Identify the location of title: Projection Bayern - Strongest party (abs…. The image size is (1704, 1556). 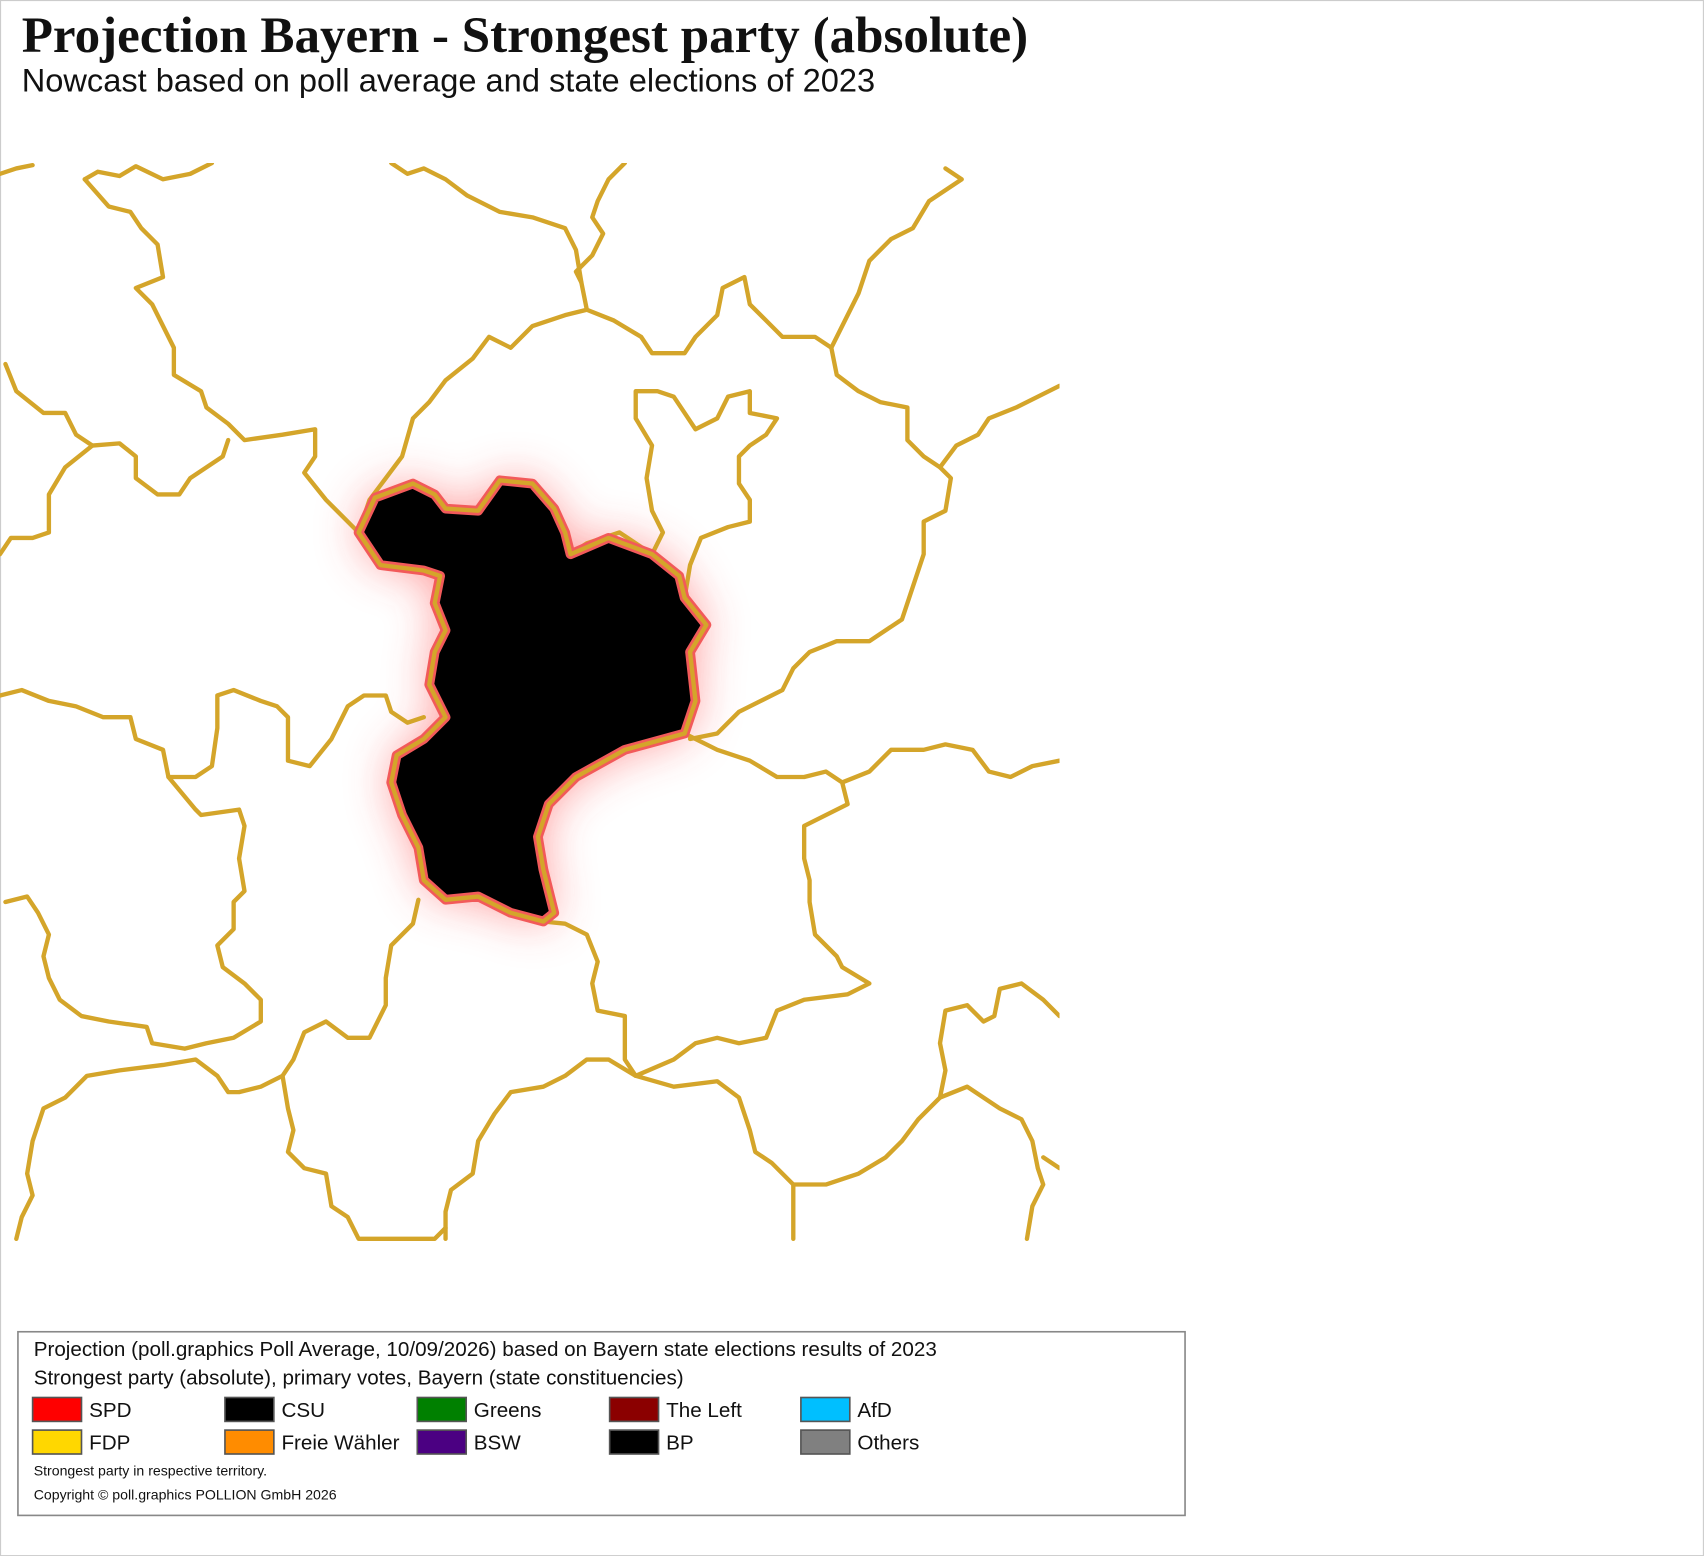
(525, 35).